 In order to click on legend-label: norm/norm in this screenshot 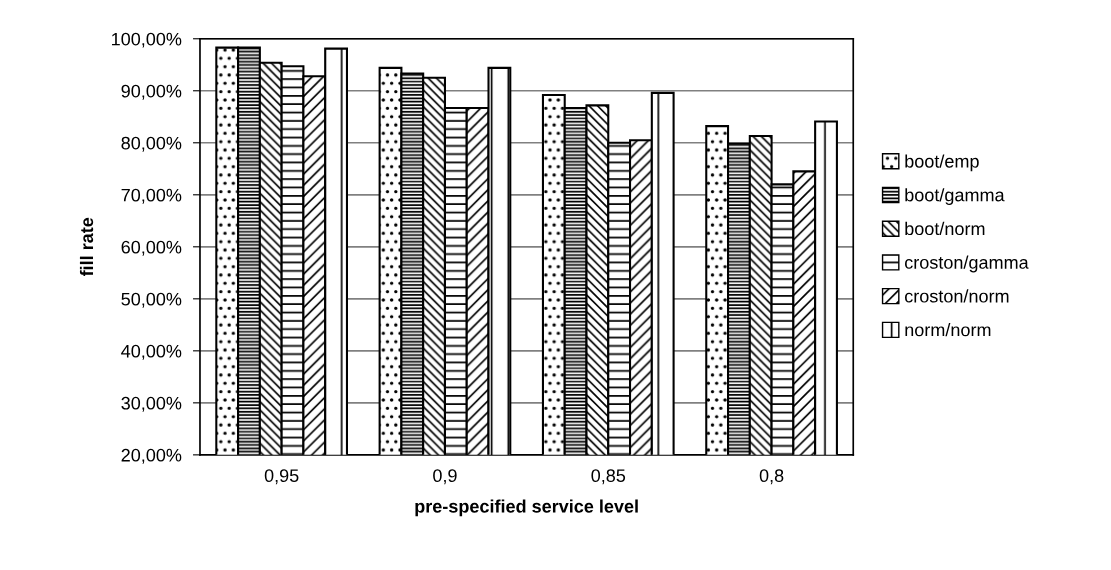, I will do `click(948, 330)`.